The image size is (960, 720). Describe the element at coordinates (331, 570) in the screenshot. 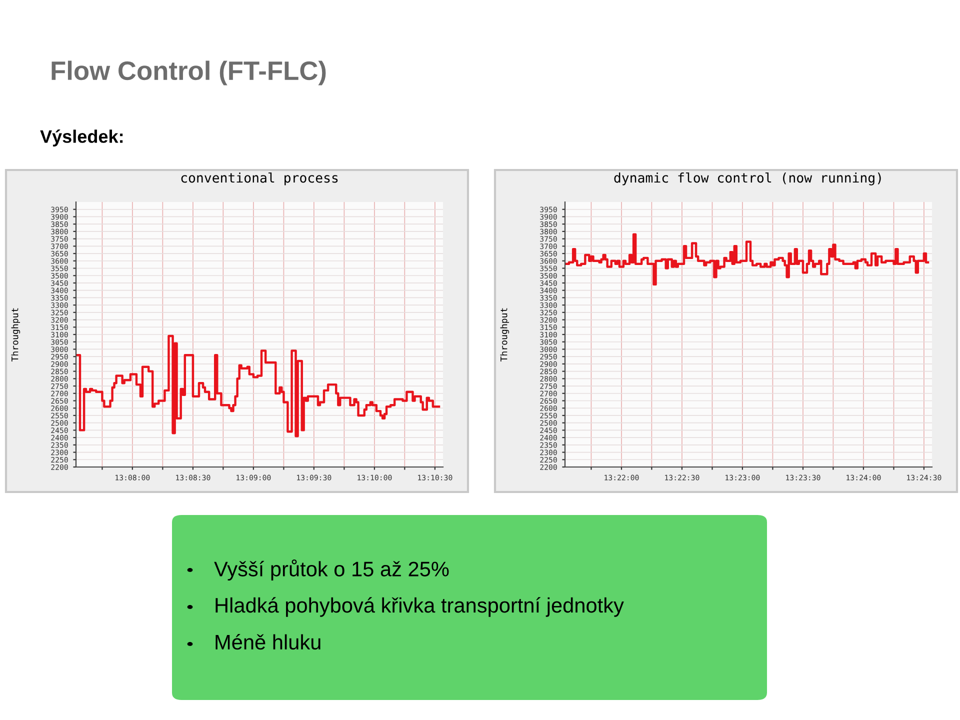

I see `text: Vyšší průtok o 15 až 25%` at that location.